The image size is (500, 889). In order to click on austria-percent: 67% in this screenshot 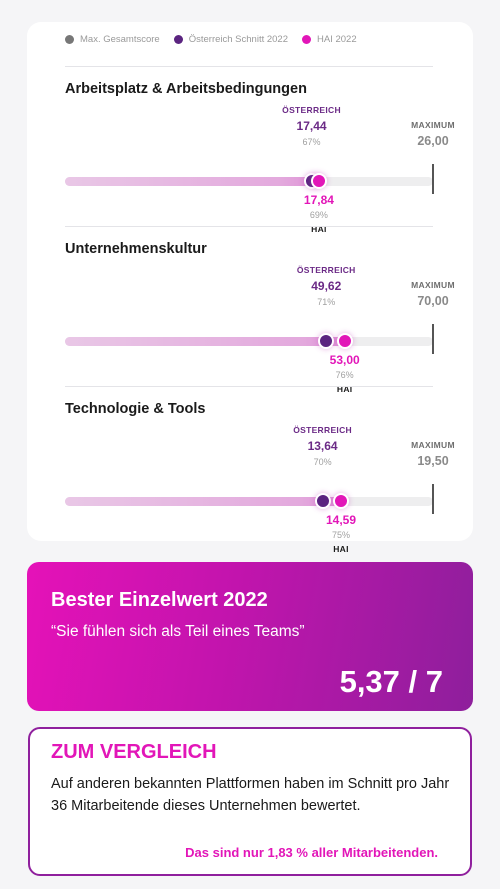, I will do `click(312, 142)`.